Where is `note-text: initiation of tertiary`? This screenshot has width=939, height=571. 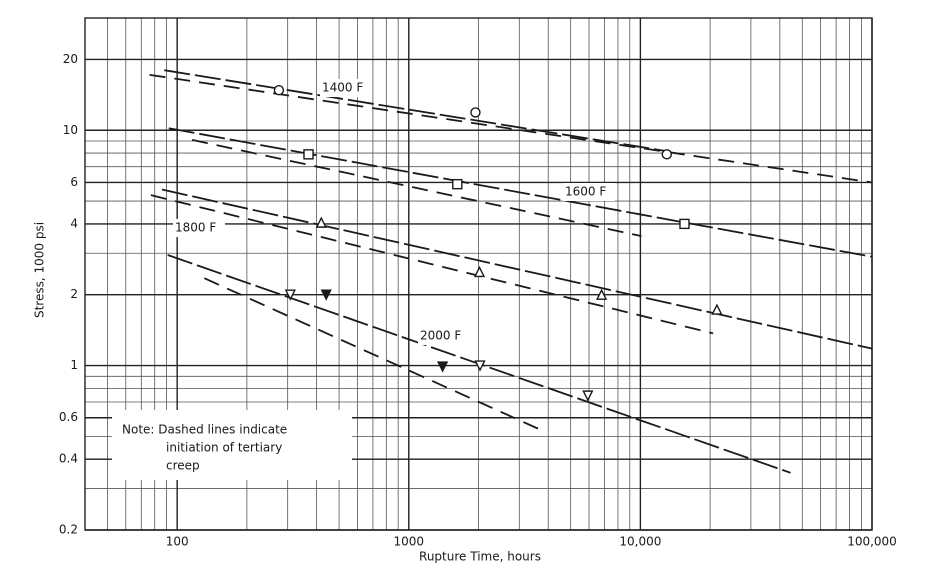
note-text: initiation of tertiary is located at coordinates (224, 448).